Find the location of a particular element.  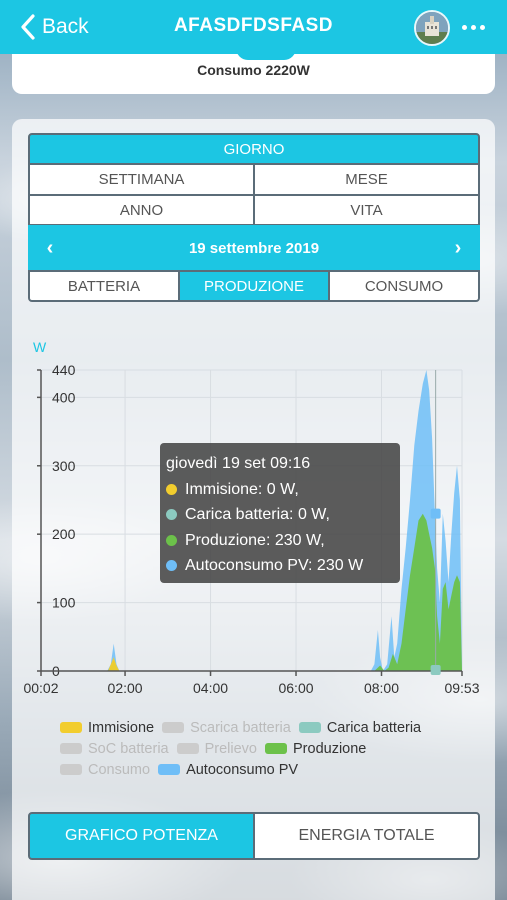

legend-scarica-batteria: Scarica batteria is located at coordinates (226, 728).